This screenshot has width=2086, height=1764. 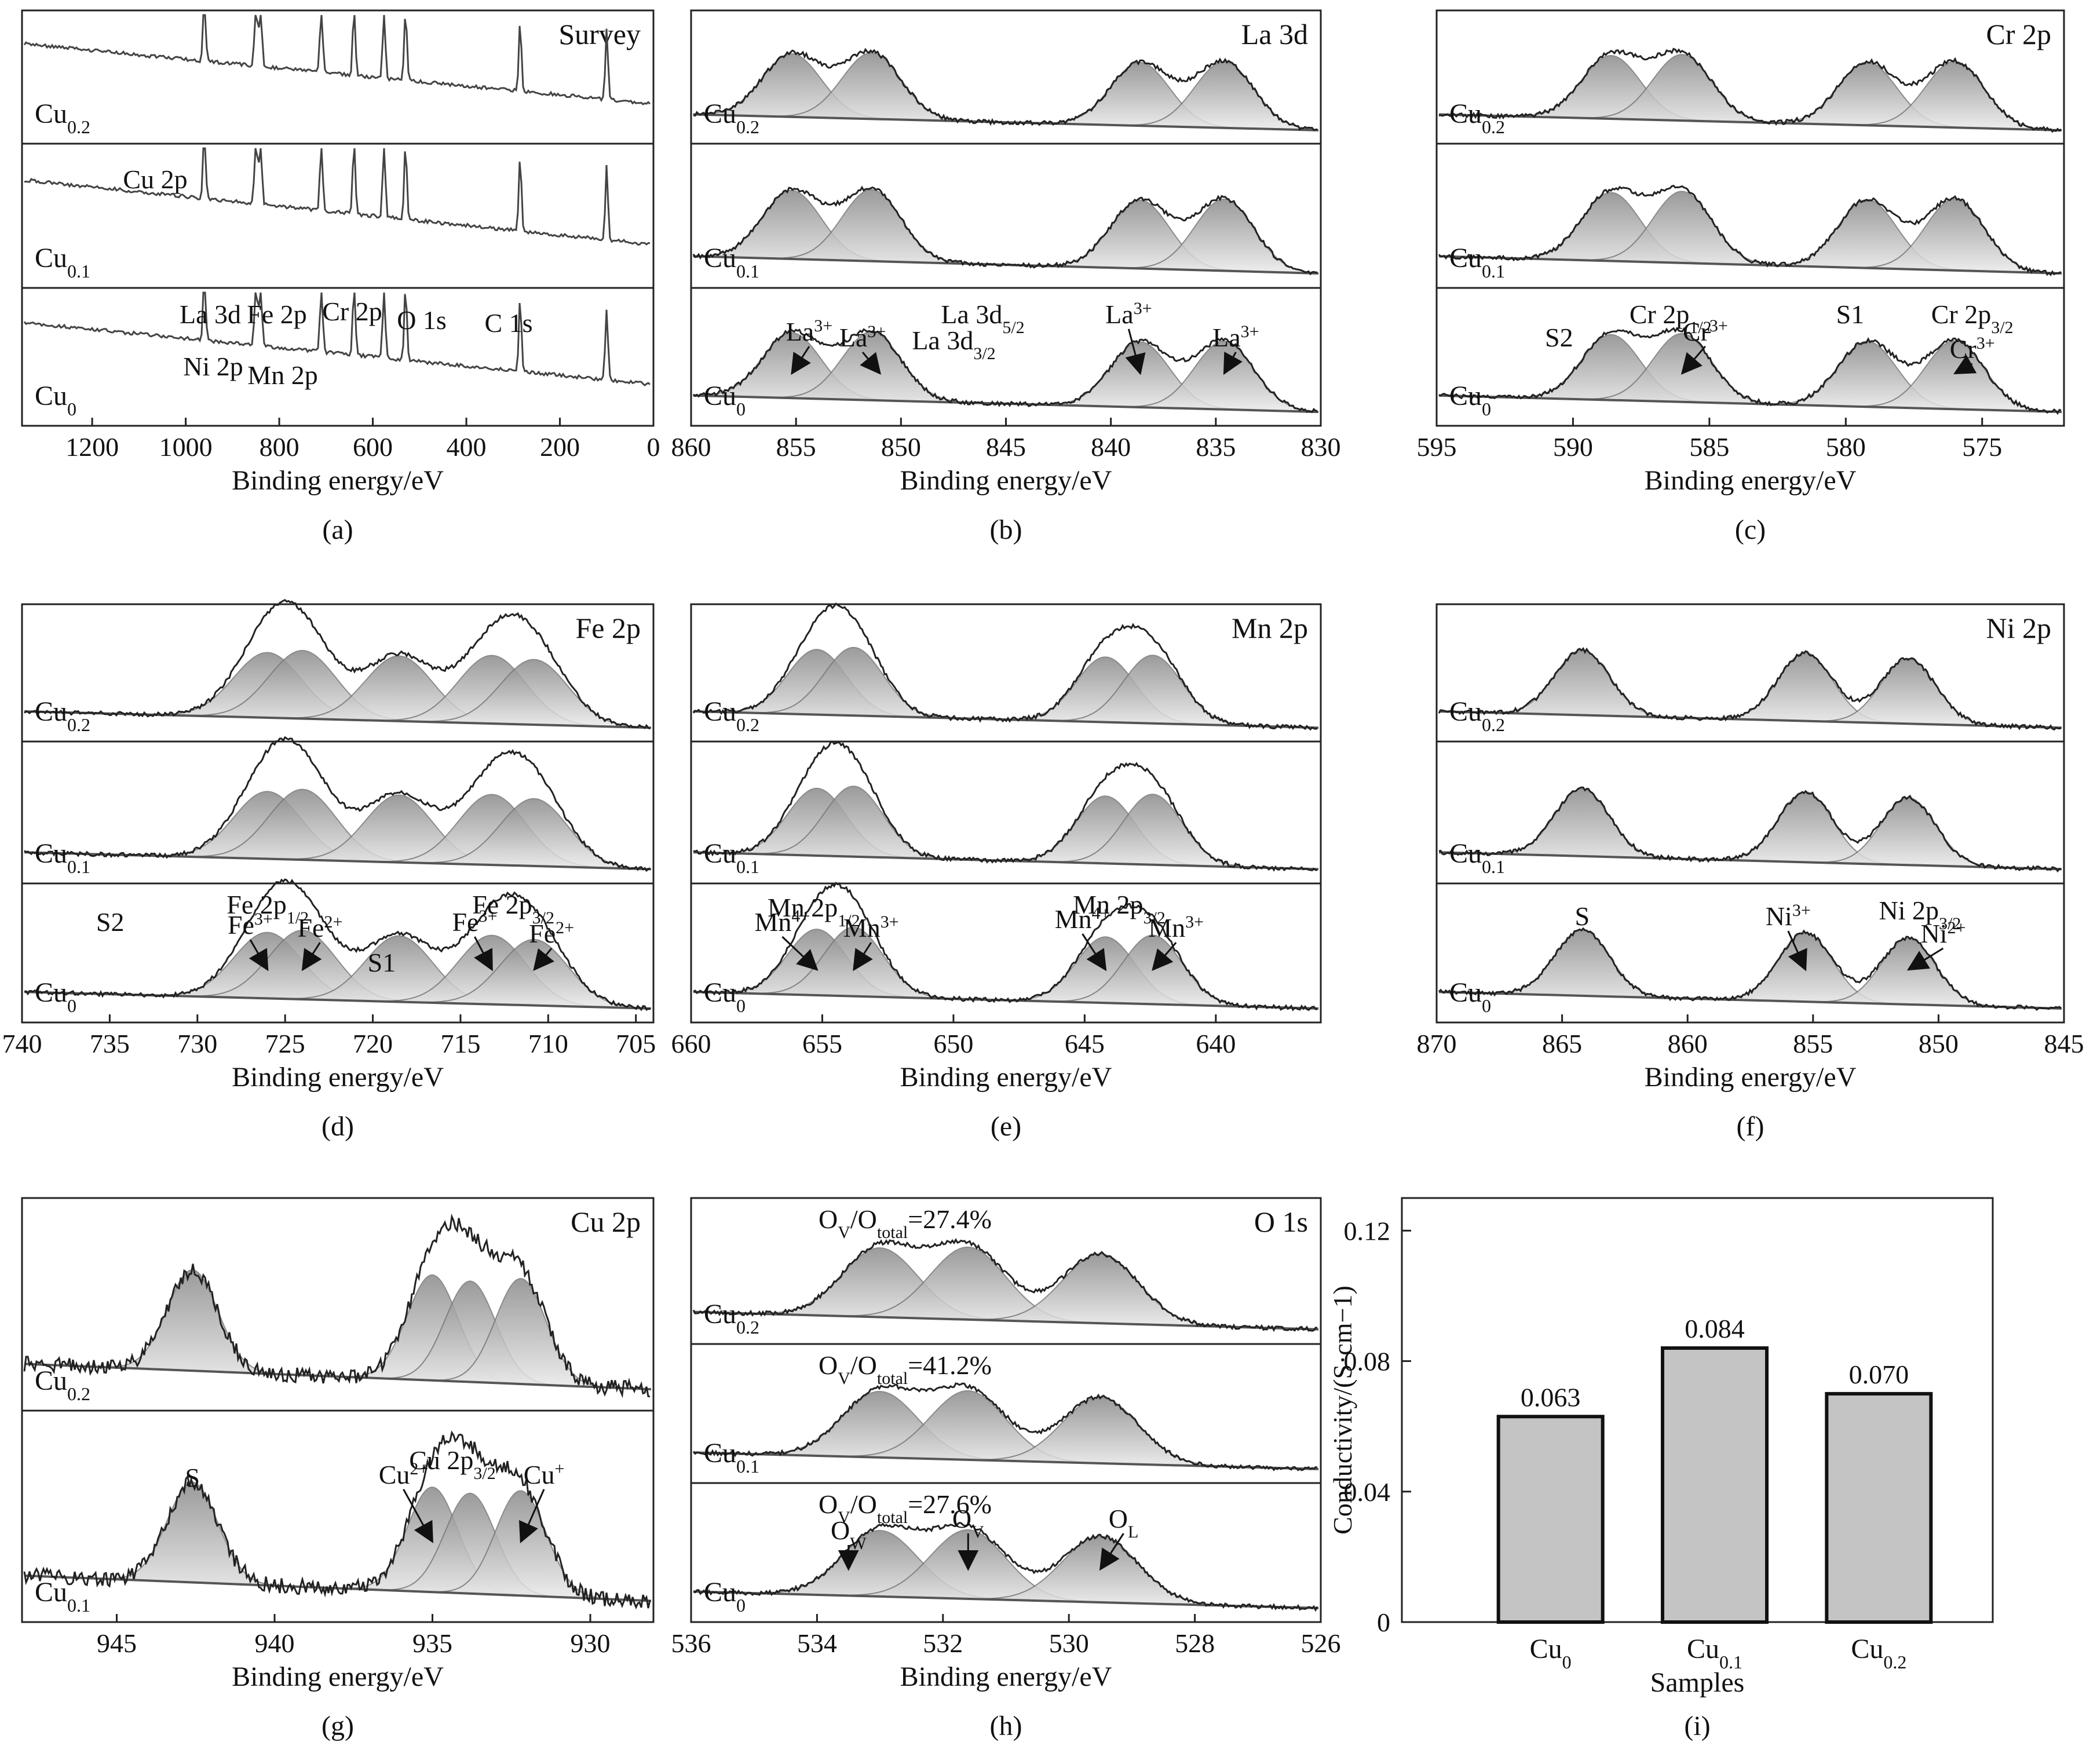 I want to click on panel-label: (d), so click(x=338, y=1127).